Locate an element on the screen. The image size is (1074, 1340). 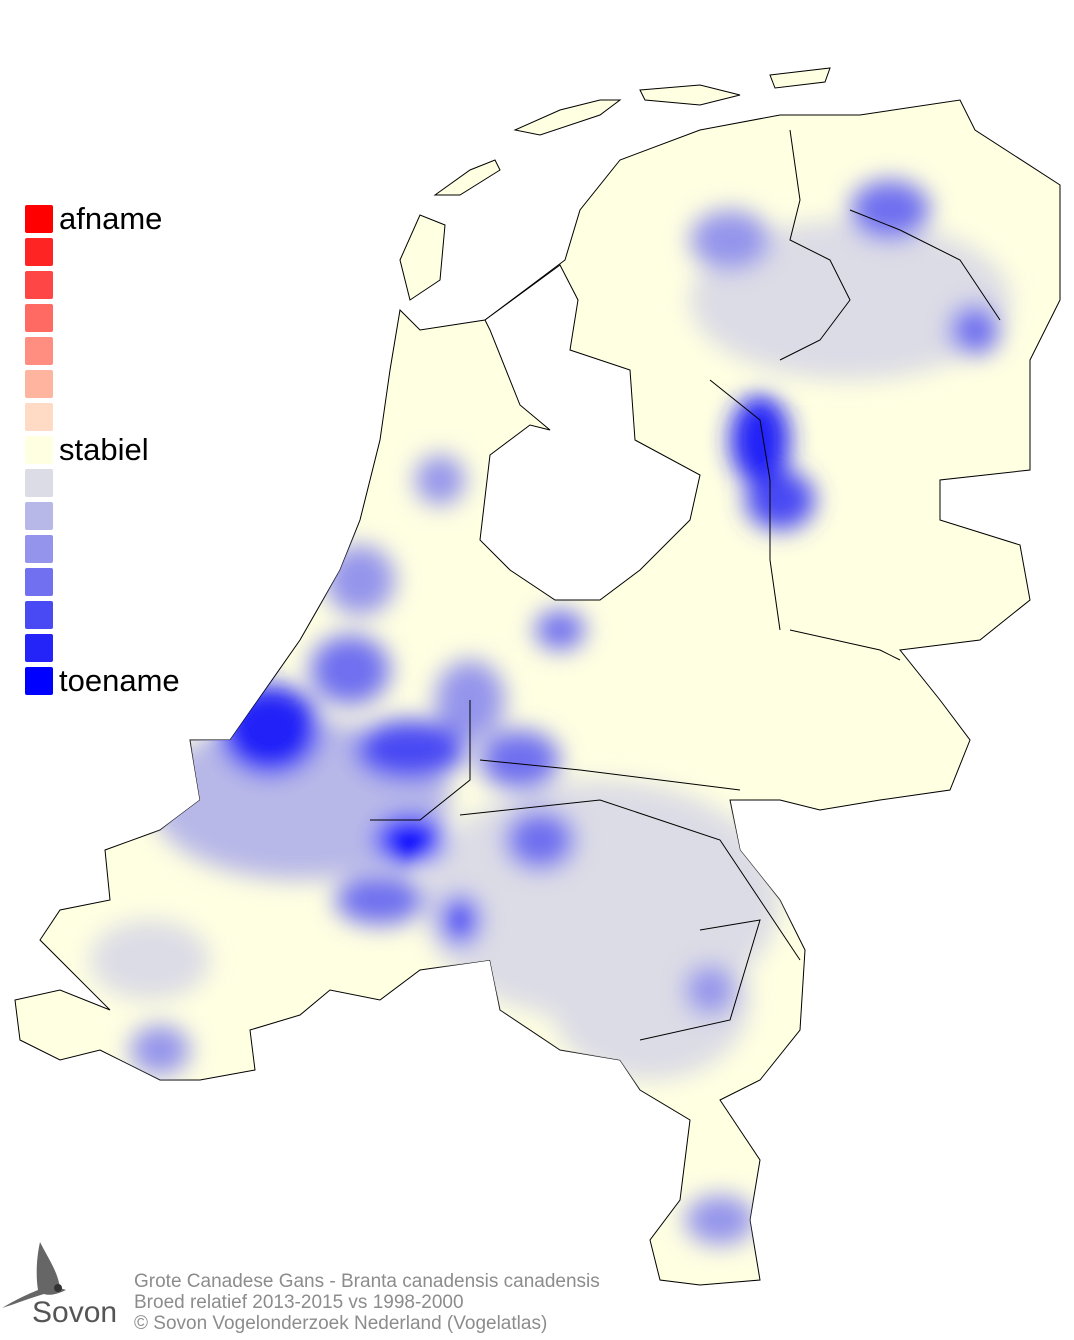
legend-label-decrease: afname is located at coordinates (111, 218).